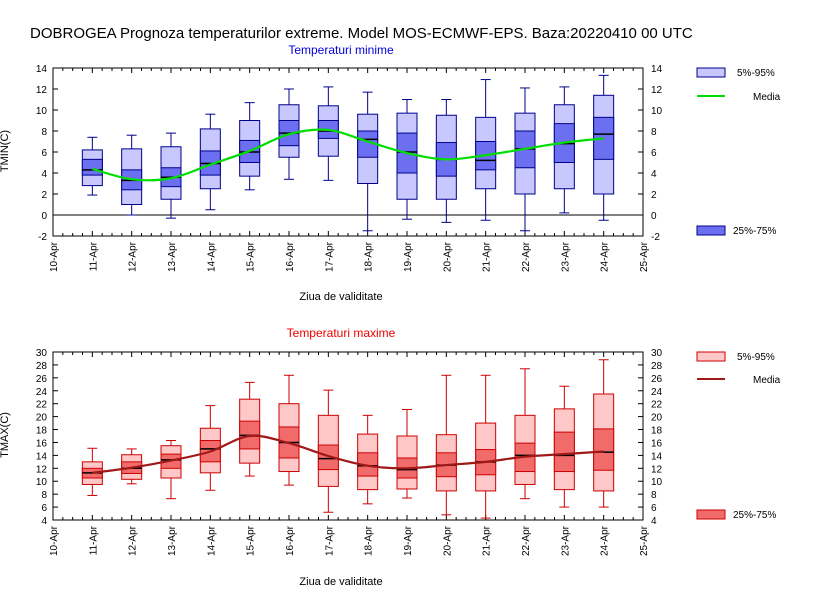 The height and width of the screenshot is (610, 828). I want to click on tmax-ytick-label-left: 28, so click(42, 366).